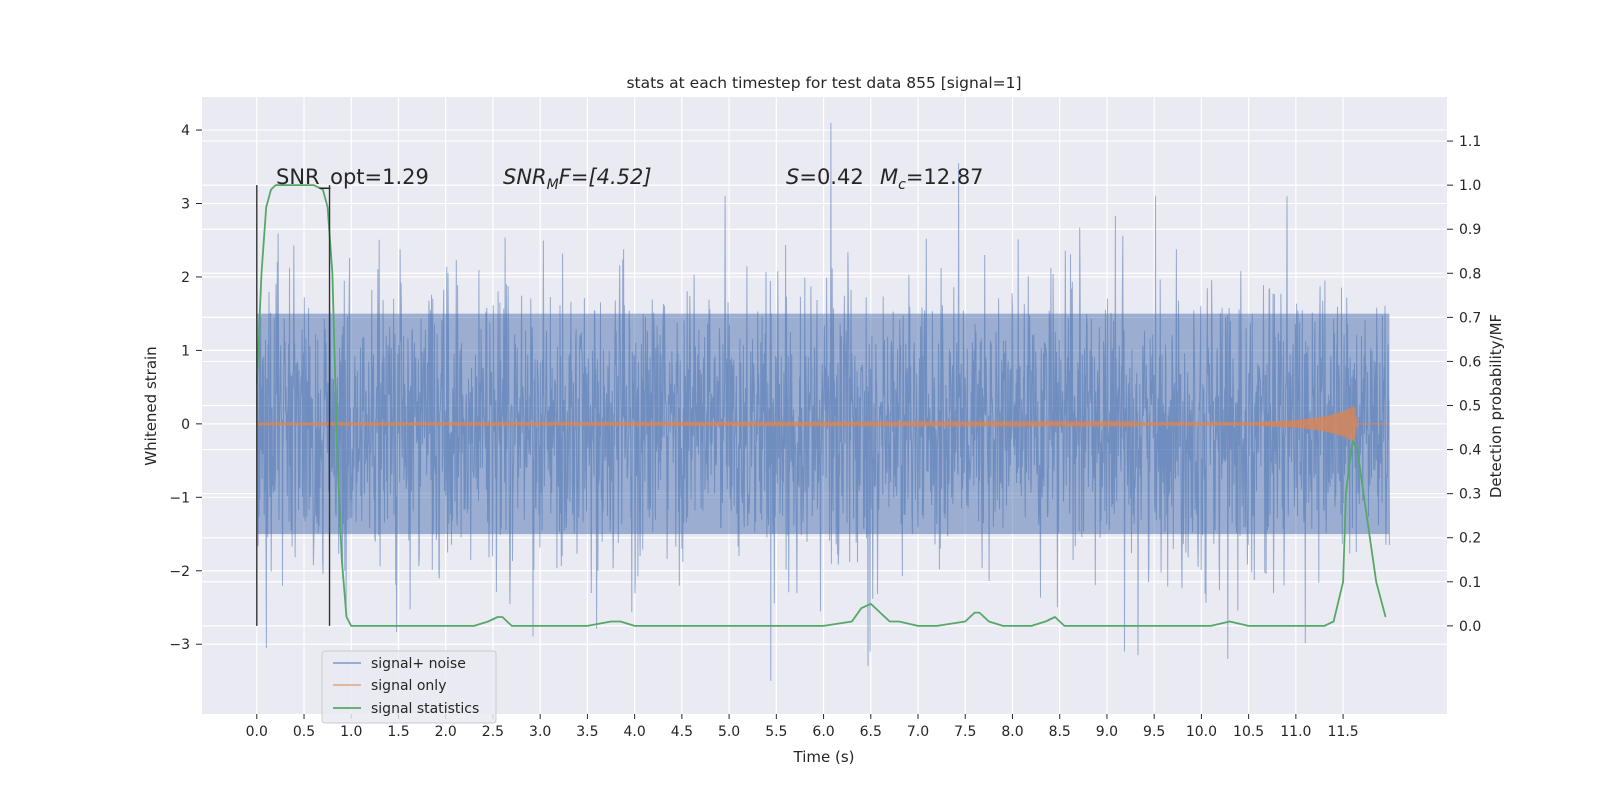 Image resolution: width=1600 pixels, height=800 pixels. What do you see at coordinates (889, 177) in the screenshot?
I see `mc-name: M` at bounding box center [889, 177].